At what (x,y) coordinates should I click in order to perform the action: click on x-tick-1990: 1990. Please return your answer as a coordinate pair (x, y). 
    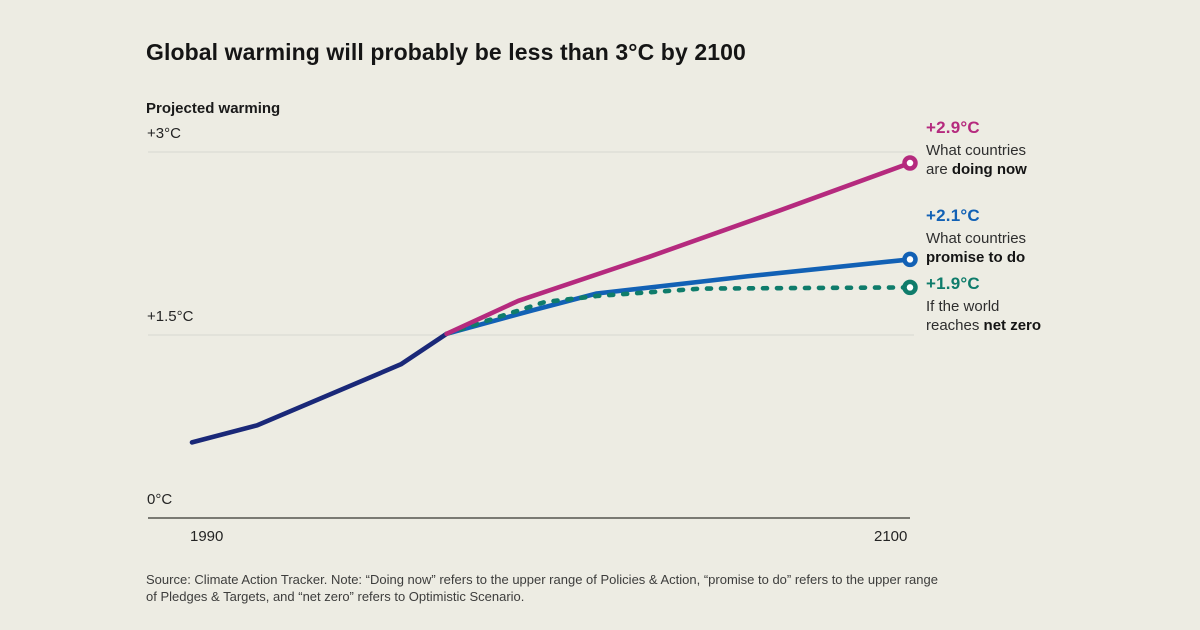
    Looking at the image, I should click on (207, 536).